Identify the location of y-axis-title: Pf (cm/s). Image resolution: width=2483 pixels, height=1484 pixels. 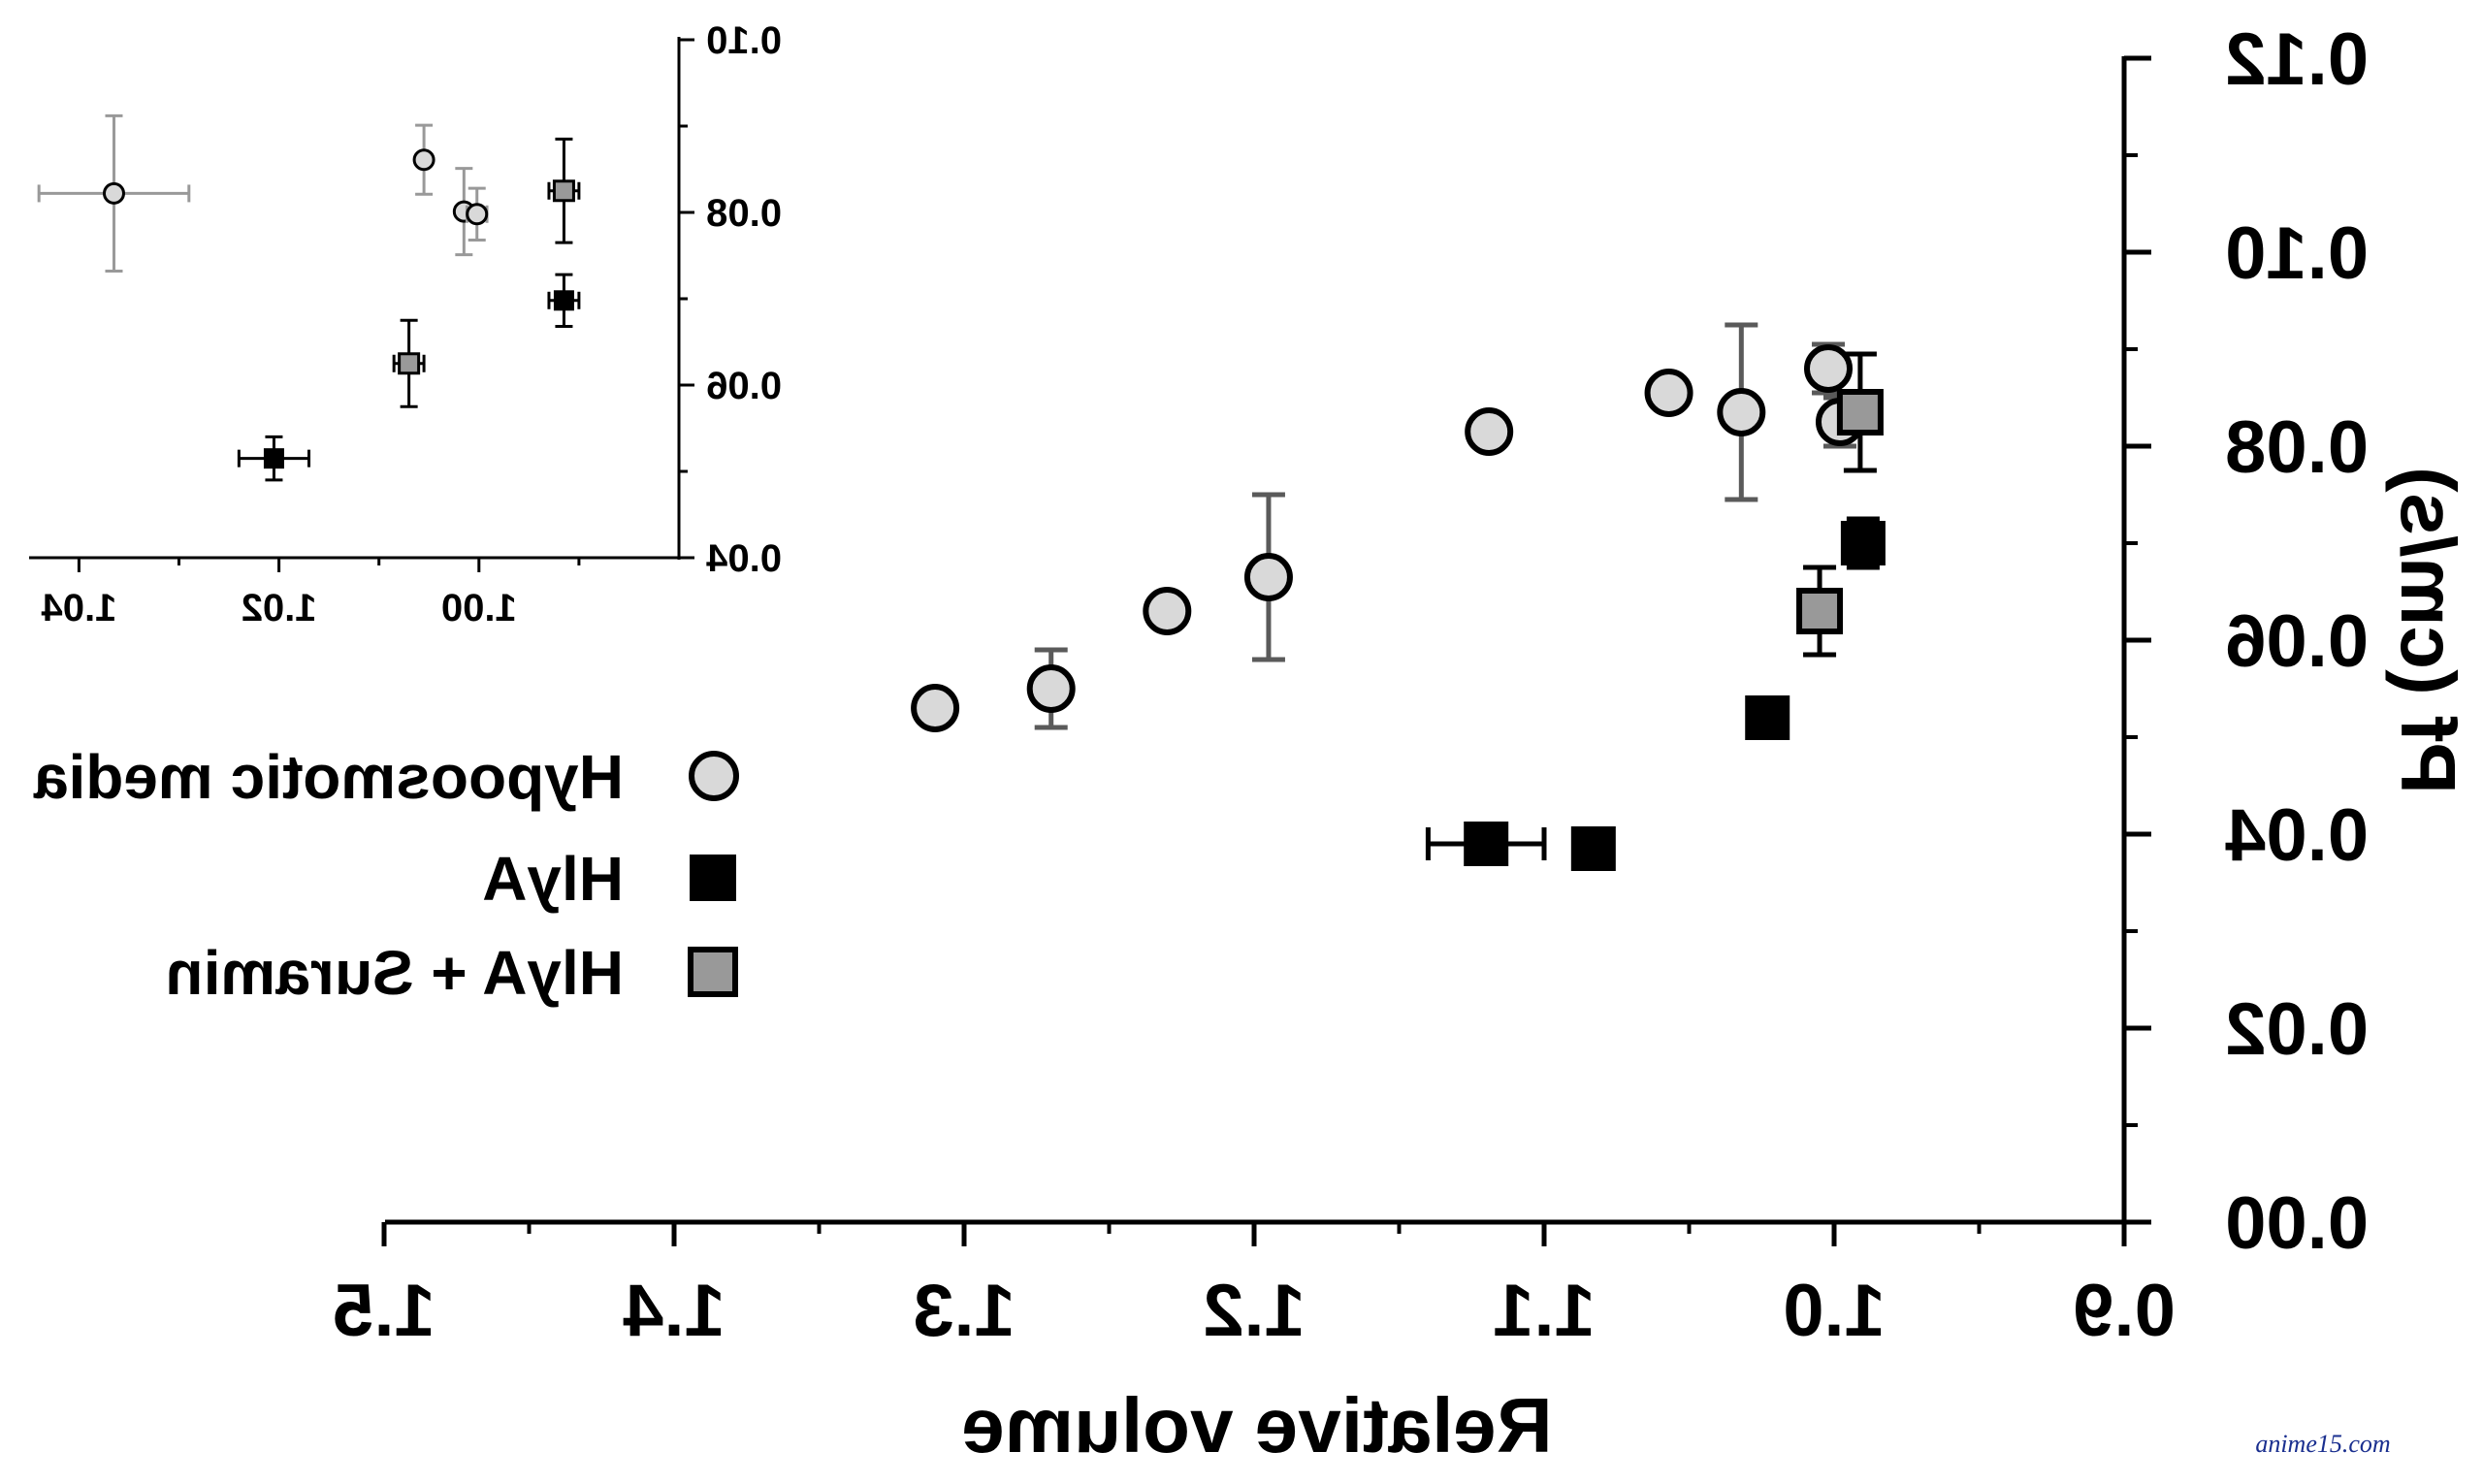
(2428, 630).